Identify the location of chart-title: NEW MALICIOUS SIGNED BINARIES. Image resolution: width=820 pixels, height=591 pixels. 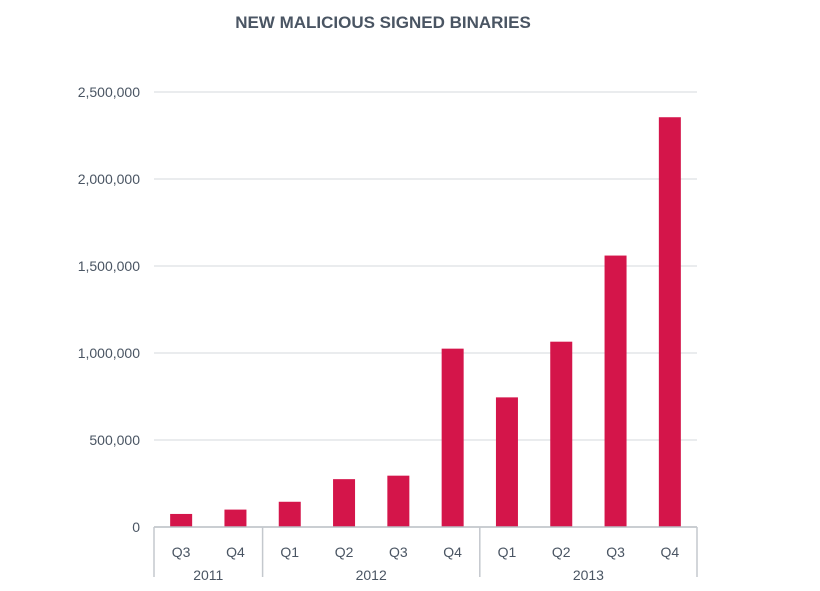
(383, 22).